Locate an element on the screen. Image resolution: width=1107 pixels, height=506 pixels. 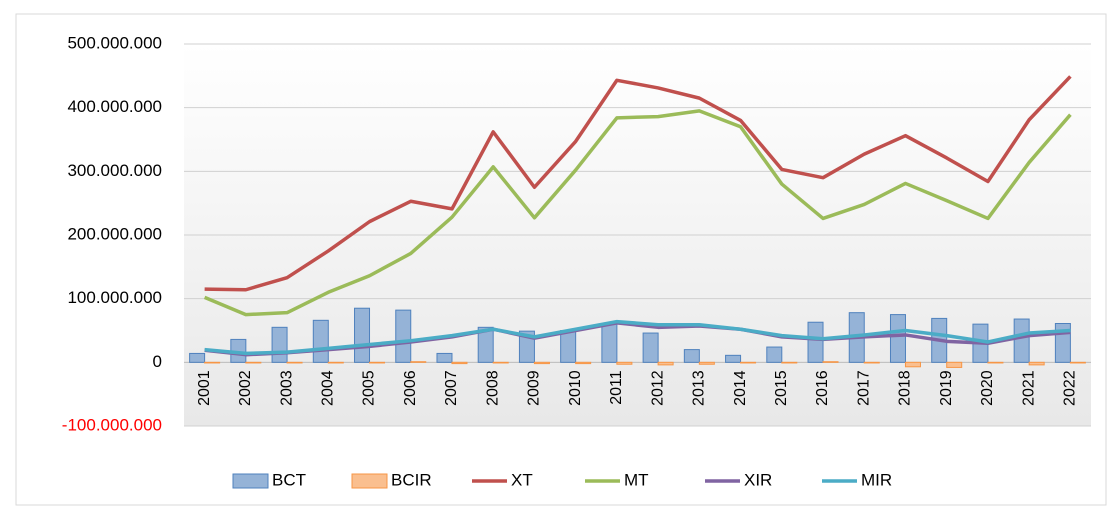
x-tick-label: 2006 is located at coordinates (410, 388).